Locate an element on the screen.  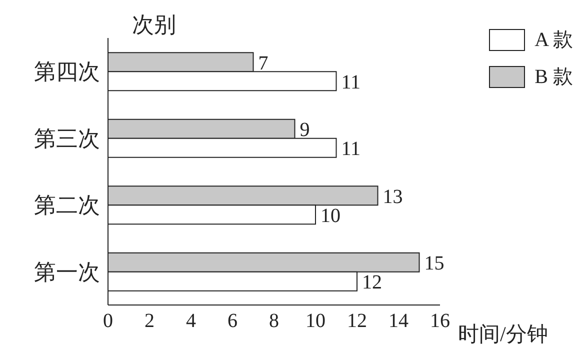
y-tick-label: 第一次 is located at coordinates (67, 271).